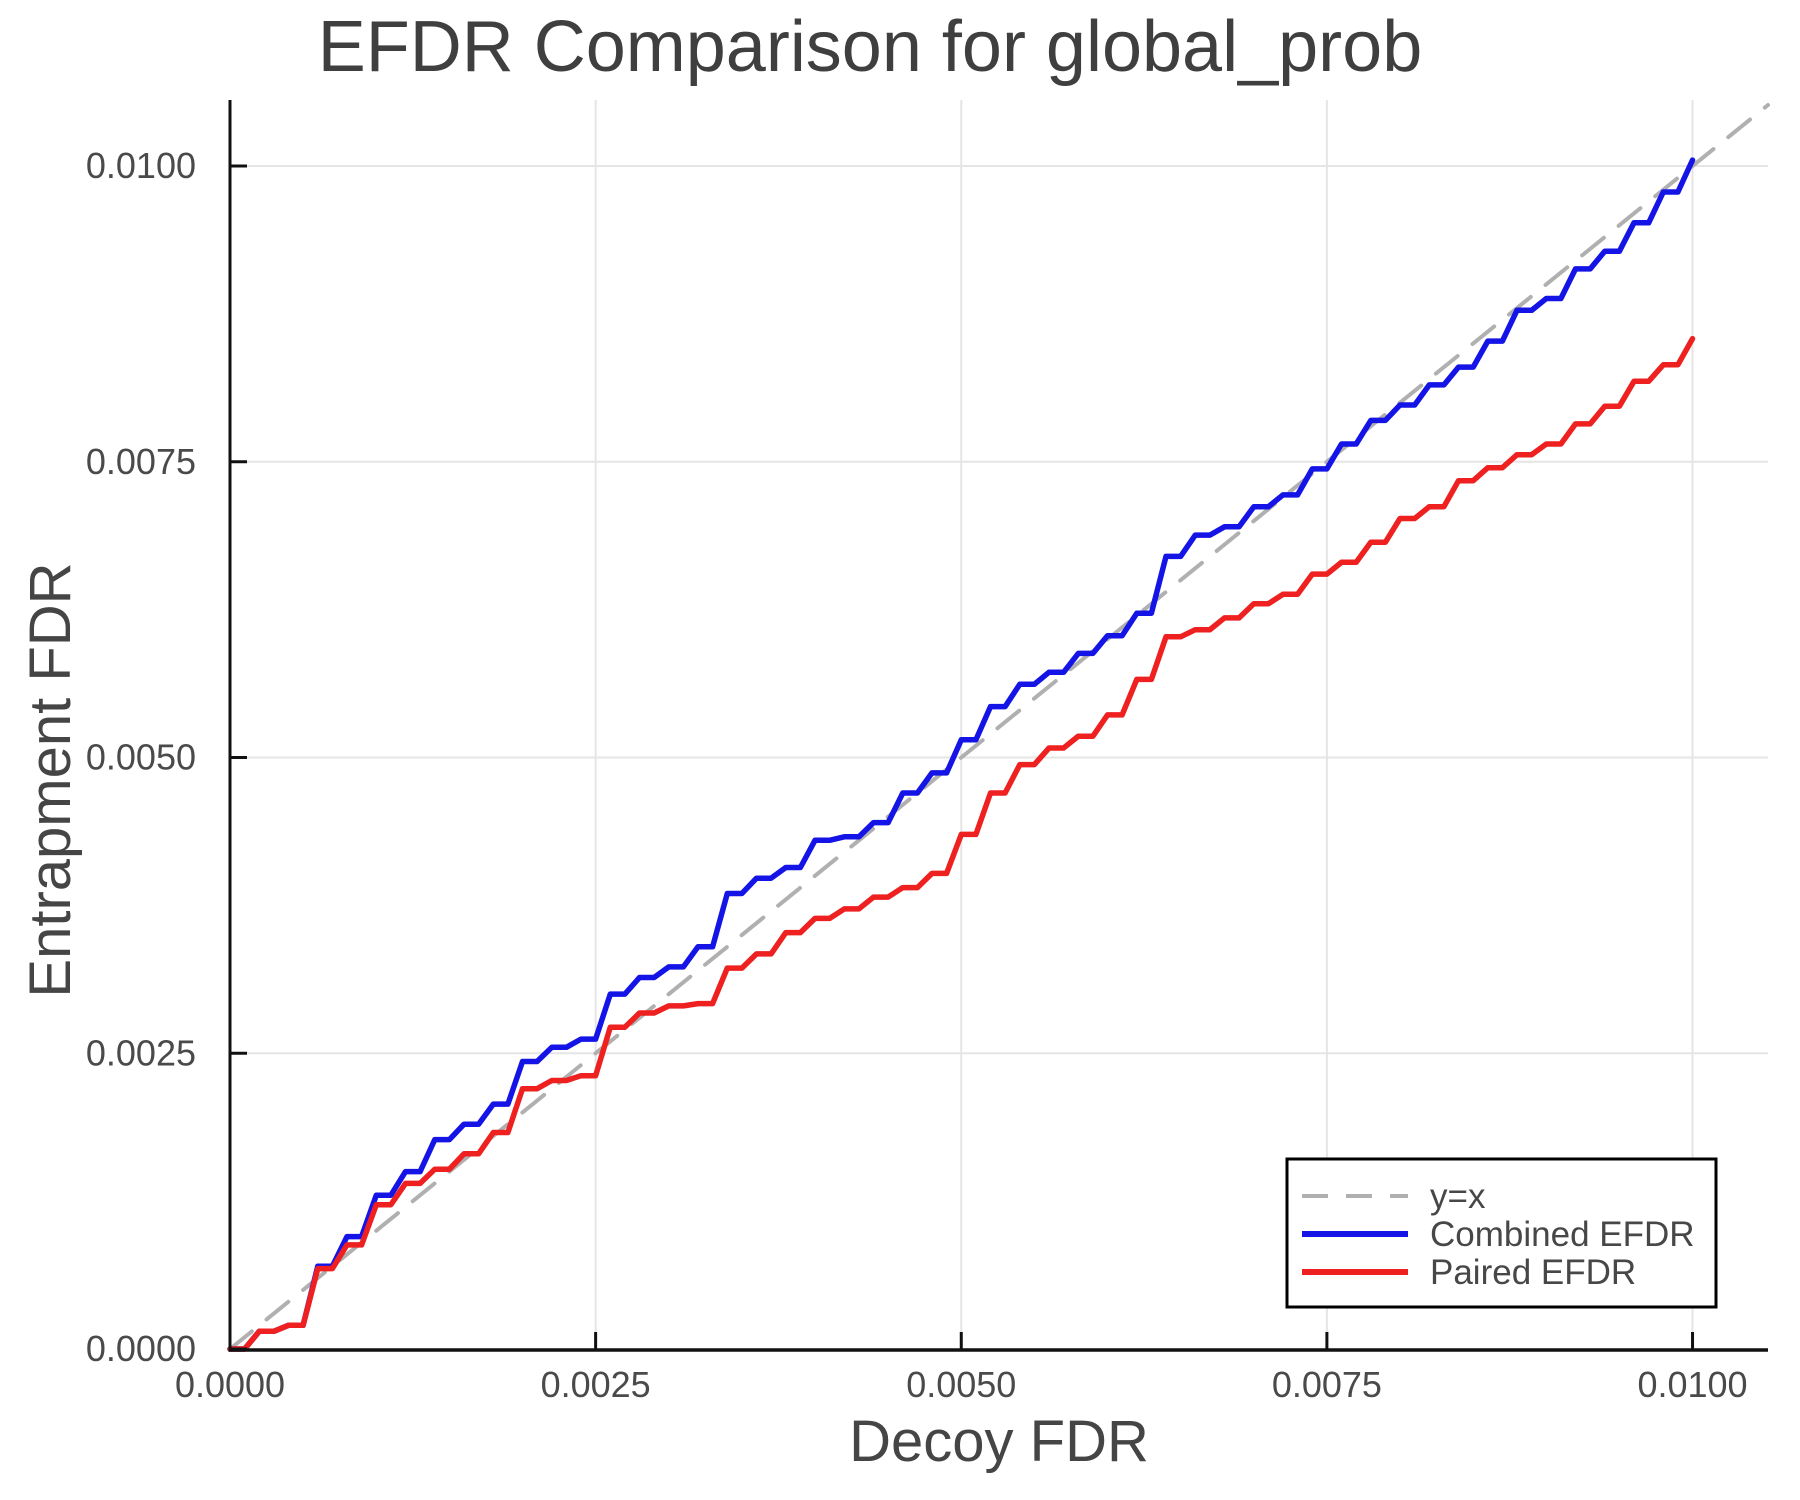 The image size is (1800, 1500). What do you see at coordinates (1327, 1384) in the screenshot?
I see `x-tick-label: 0.0075` at bounding box center [1327, 1384].